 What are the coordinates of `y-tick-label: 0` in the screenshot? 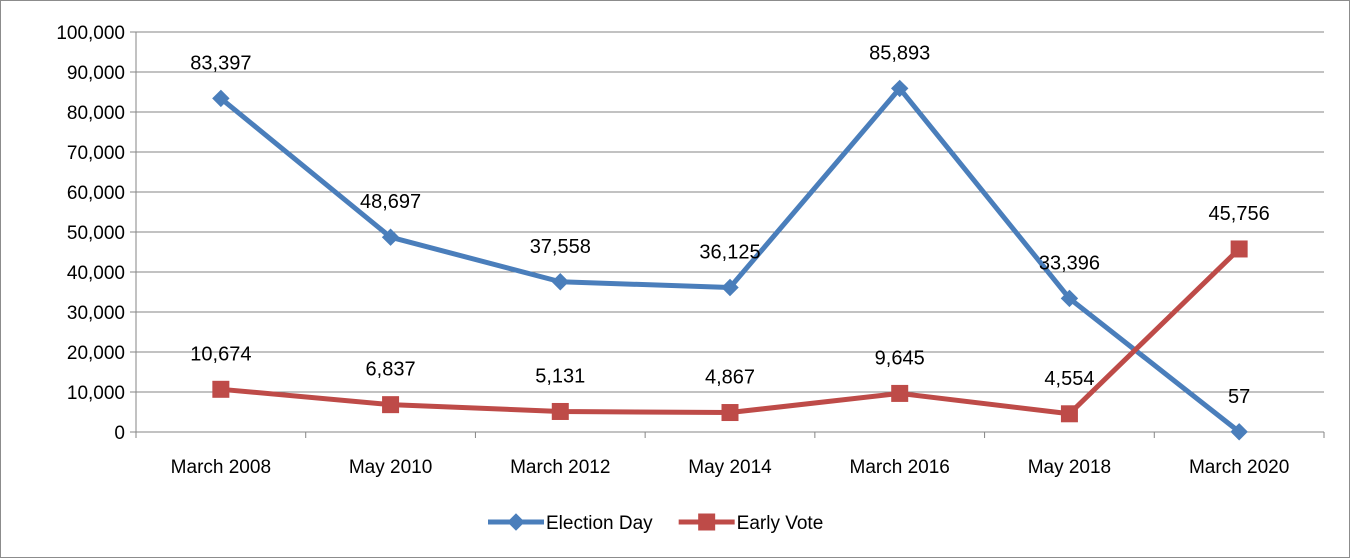 It's located at (119, 433).